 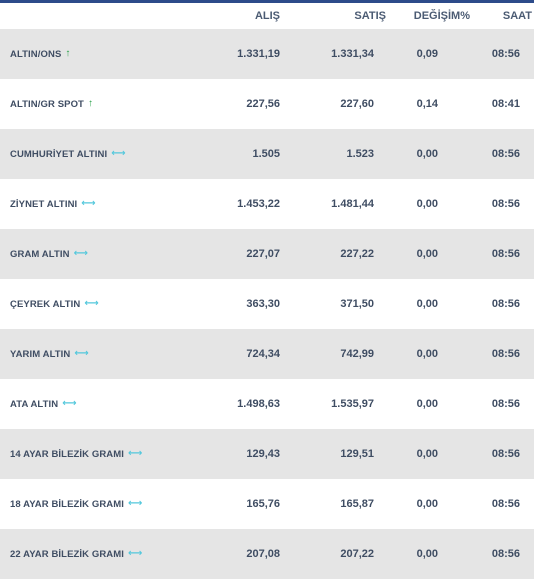 What do you see at coordinates (101, 104) in the screenshot?
I see `instrument-name-cell: ALTIN/GR SPOT ↑` at bounding box center [101, 104].